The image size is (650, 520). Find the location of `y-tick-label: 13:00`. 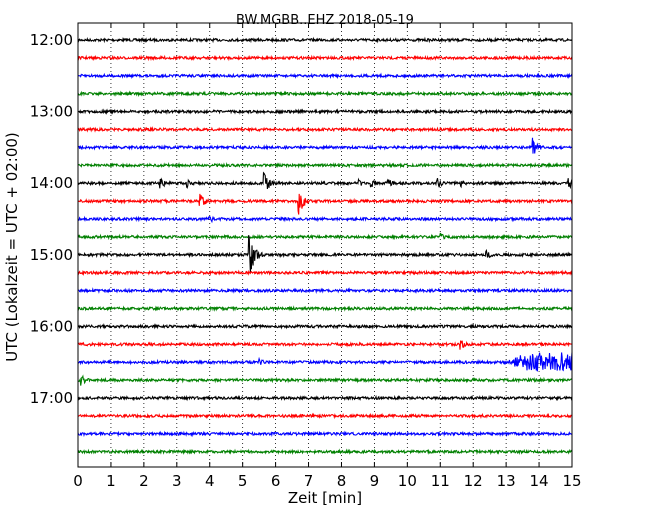

y-tick-label: 13:00 is located at coordinates (51, 112).